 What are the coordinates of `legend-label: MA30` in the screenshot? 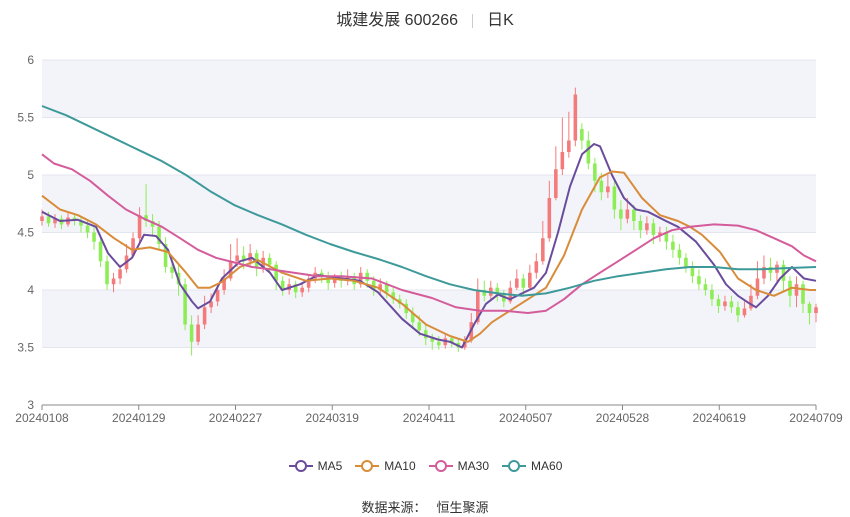 It's located at (473, 465).